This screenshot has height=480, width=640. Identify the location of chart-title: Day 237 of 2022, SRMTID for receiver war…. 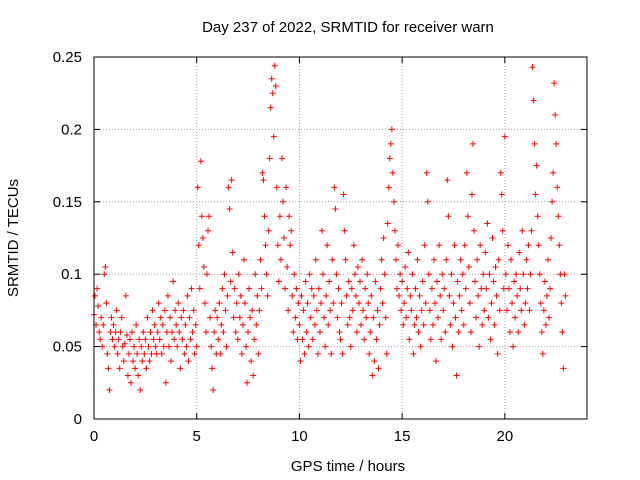
(348, 27).